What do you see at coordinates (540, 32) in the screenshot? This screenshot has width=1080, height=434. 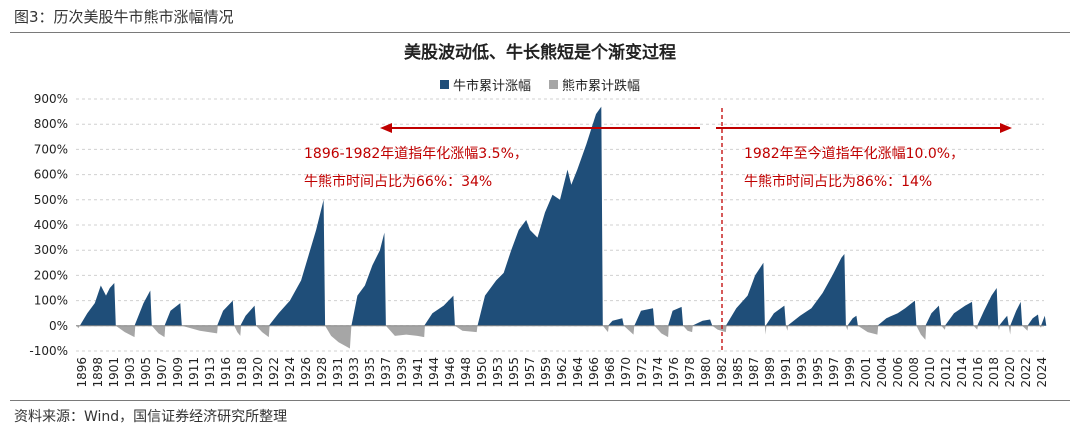 I see `top-divider` at bounding box center [540, 32].